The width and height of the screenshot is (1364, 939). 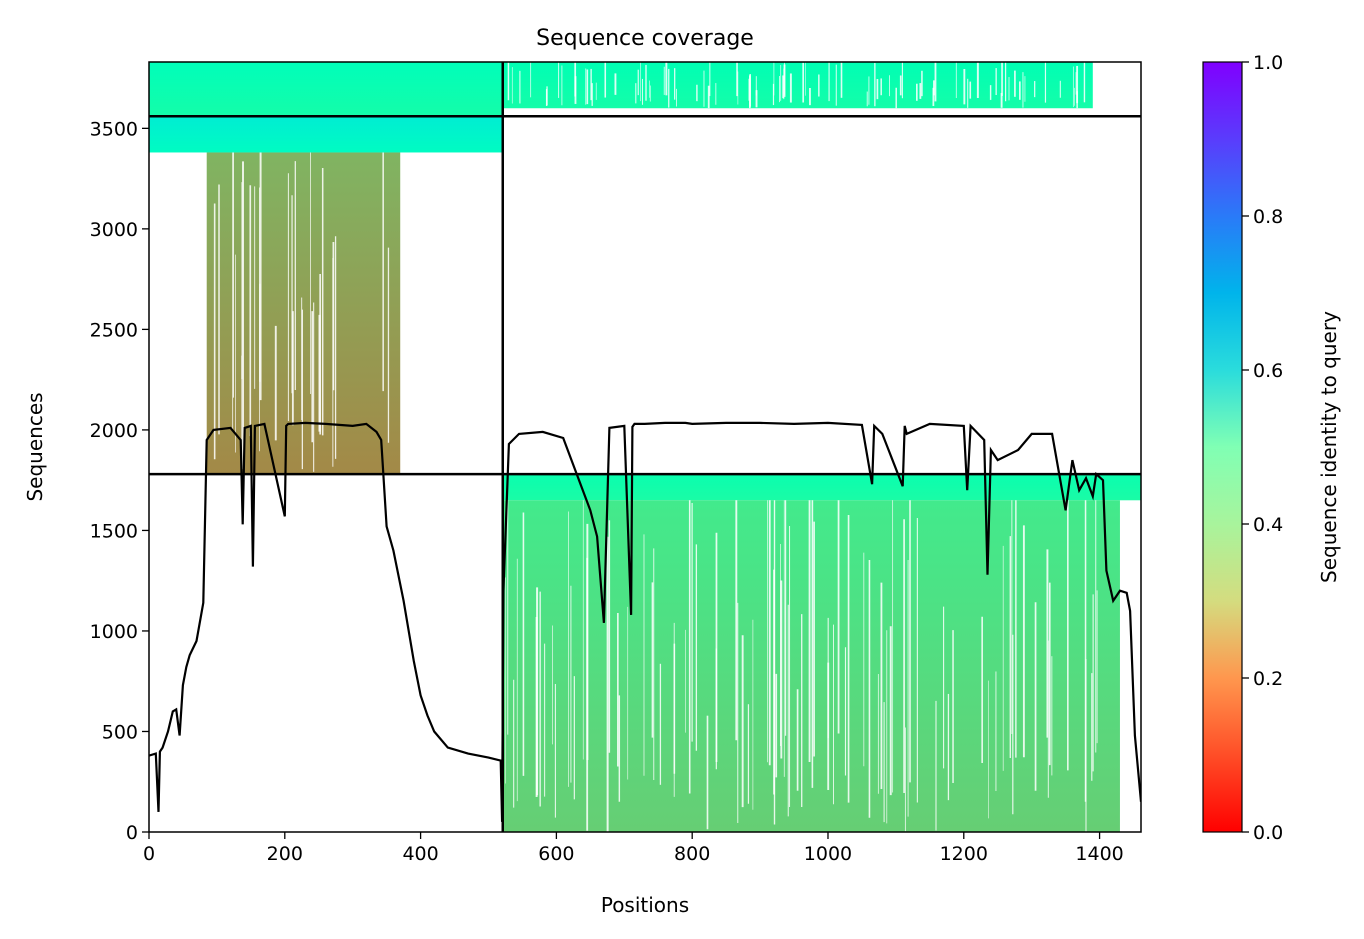 What do you see at coordinates (114, 230) in the screenshot?
I see `y-tick-label: 3000` at bounding box center [114, 230].